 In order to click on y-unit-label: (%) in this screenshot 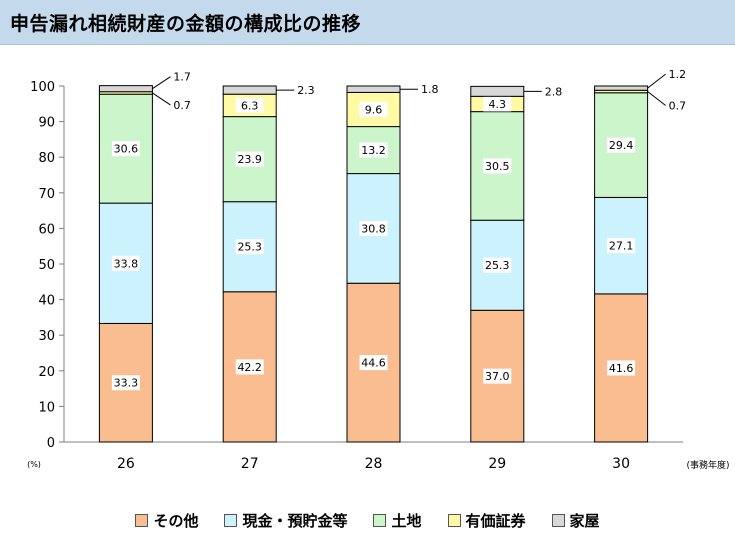, I will do `click(34, 464)`.